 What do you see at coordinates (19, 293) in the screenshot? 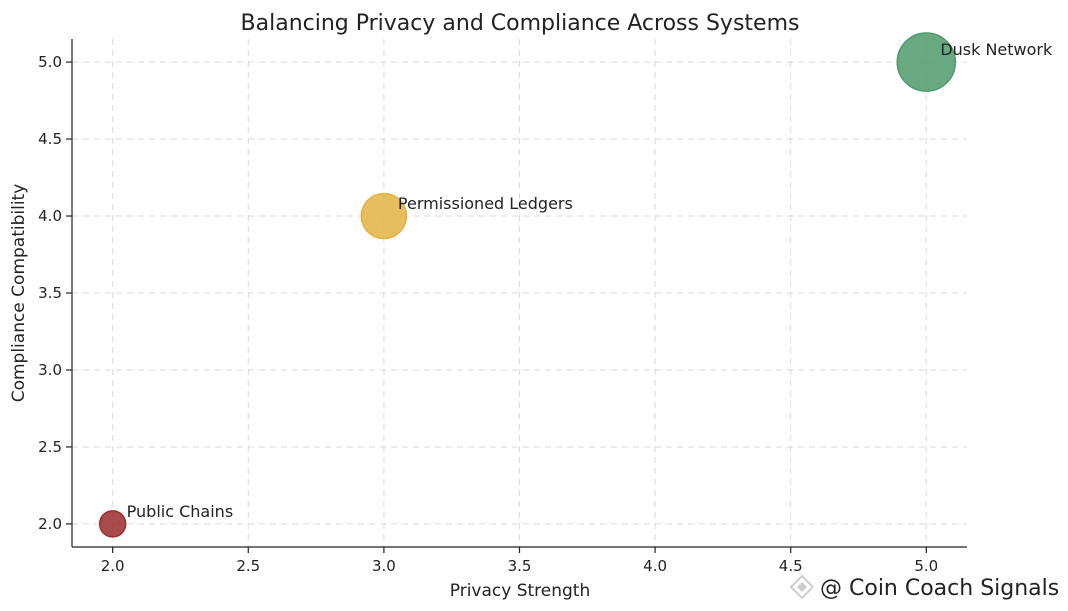
I see `y-axis-label: Compliance Compatibility` at bounding box center [19, 293].